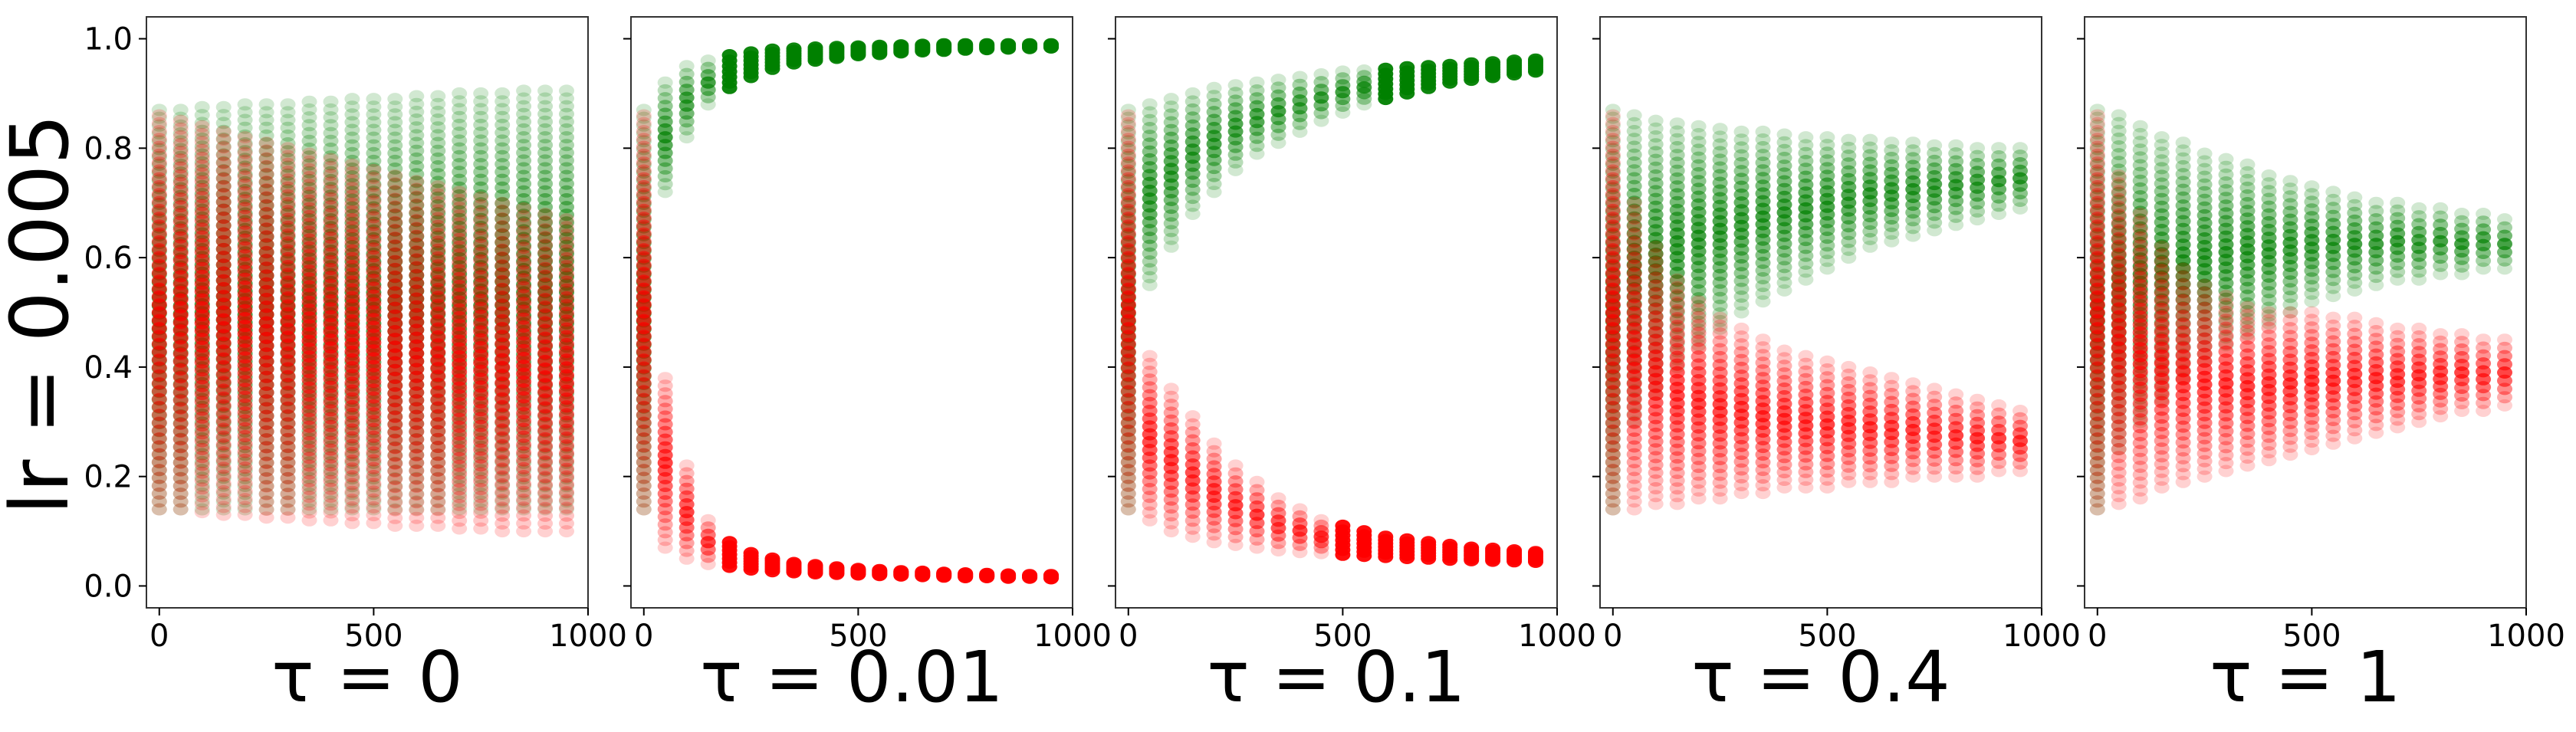 This screenshot has width=2576, height=732. What do you see at coordinates (373, 636) in the screenshot?
I see `x-tick-label: 500` at bounding box center [373, 636].